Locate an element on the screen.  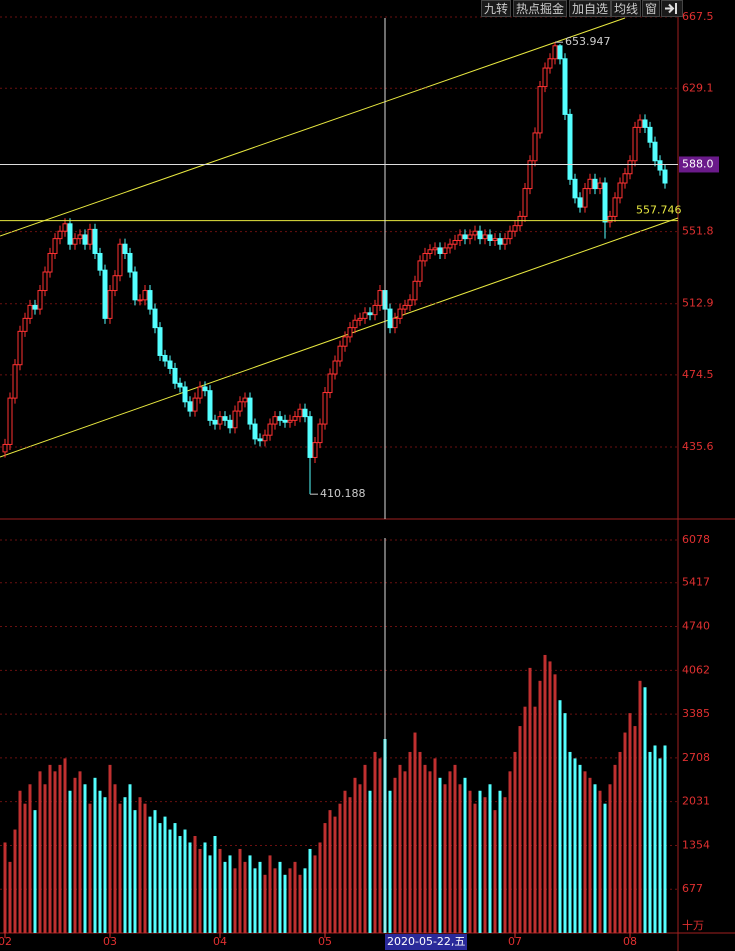
toolbar-button: 加自选 is located at coordinates (590, 8).